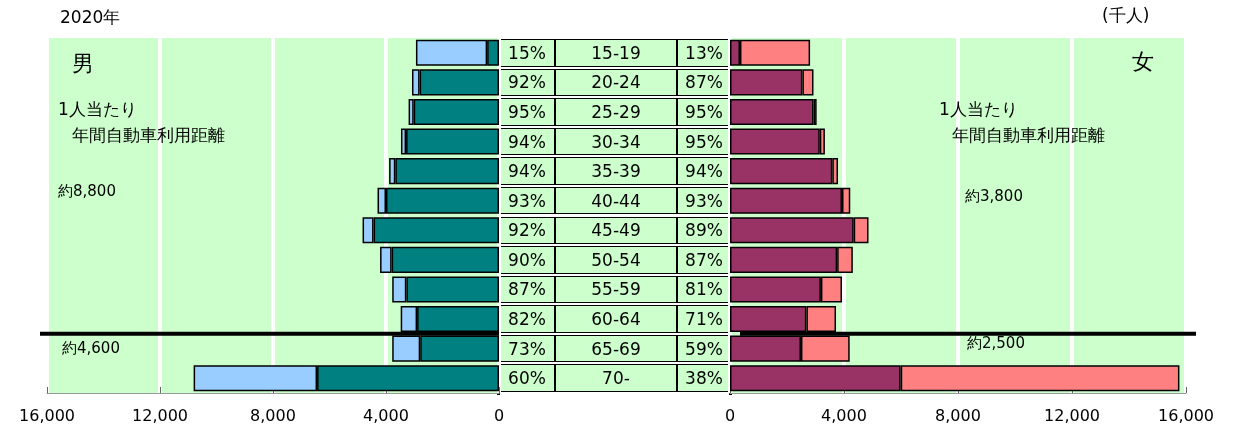  I want to click on y-tick-label: 20-24, so click(616, 82).